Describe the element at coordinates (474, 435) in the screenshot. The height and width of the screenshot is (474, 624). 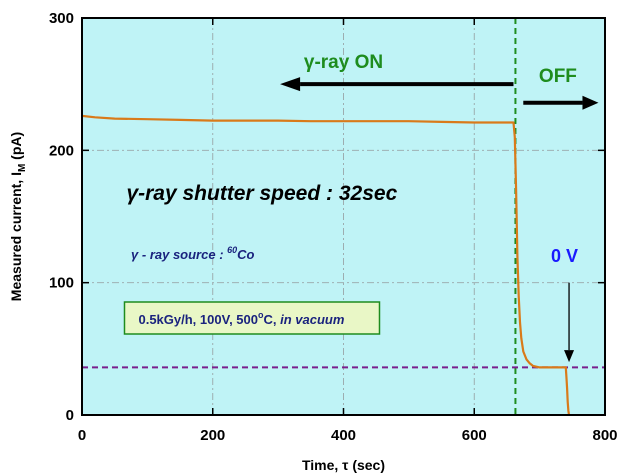
I see `x-tick-label: 600` at that location.